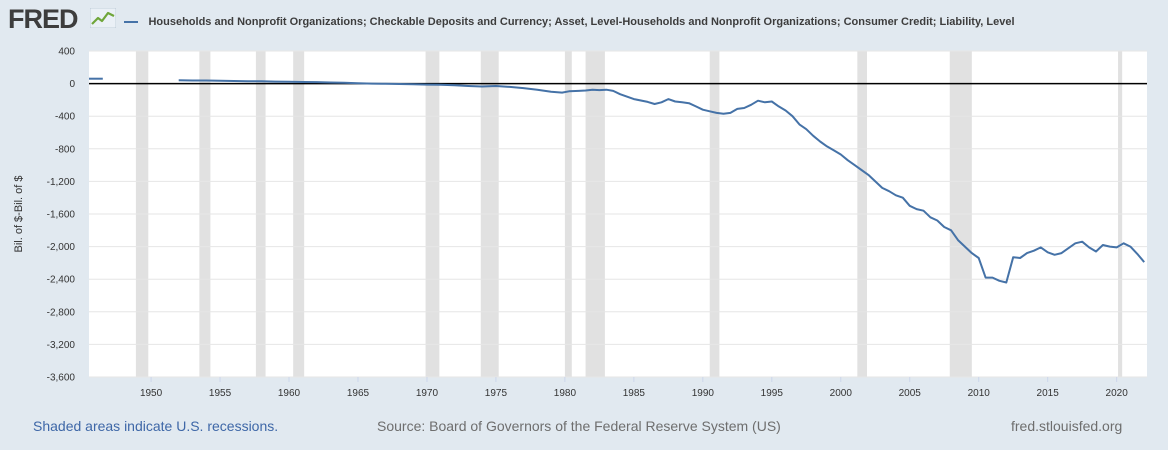 This screenshot has width=1168, height=450. What do you see at coordinates (66, 52) in the screenshot?
I see `y-tick-label: 400` at bounding box center [66, 52].